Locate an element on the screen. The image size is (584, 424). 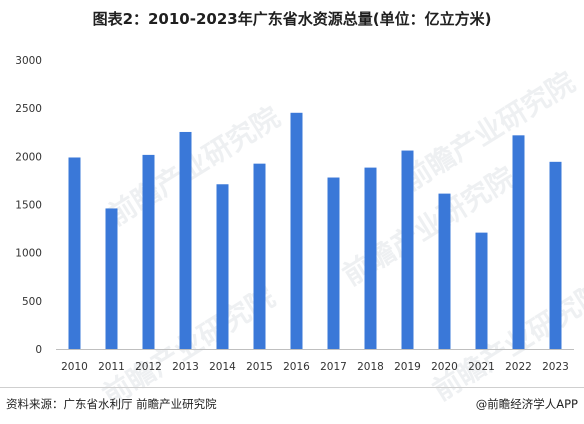
x-tick-label: 2016 is located at coordinates (296, 367).